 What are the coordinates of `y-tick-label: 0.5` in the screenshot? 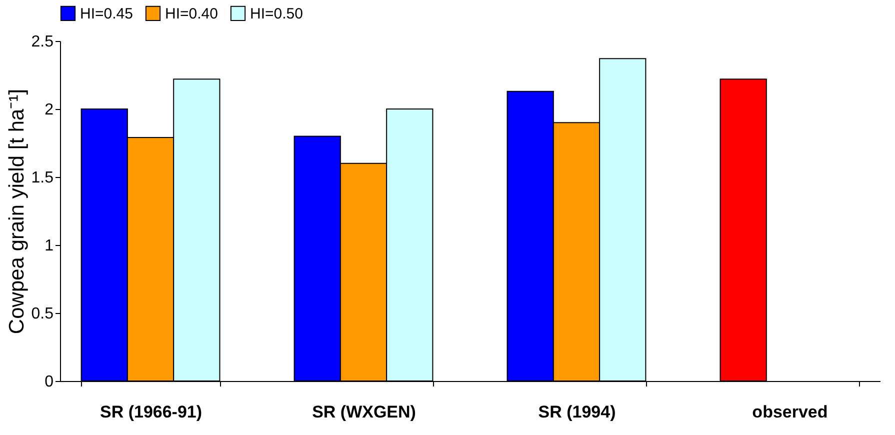 It's located at (42, 314).